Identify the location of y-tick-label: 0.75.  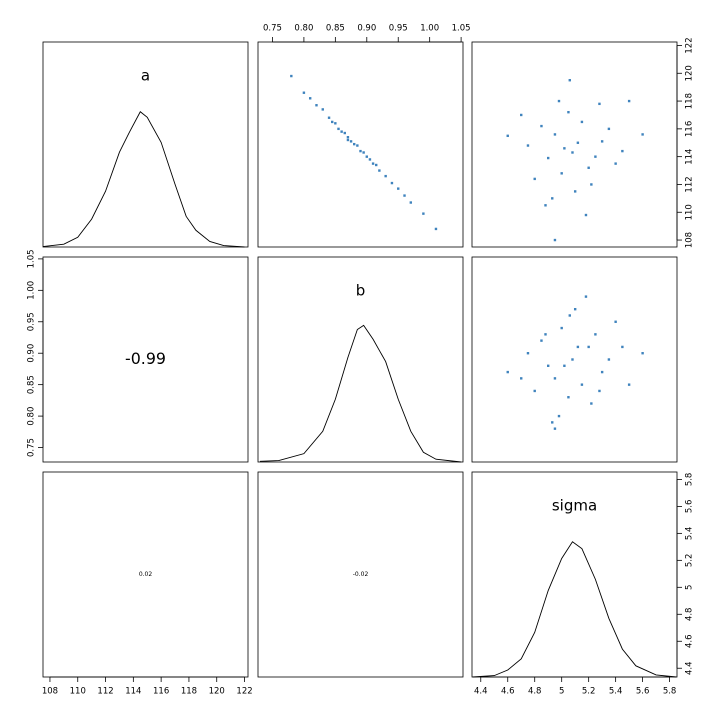
(32, 447).